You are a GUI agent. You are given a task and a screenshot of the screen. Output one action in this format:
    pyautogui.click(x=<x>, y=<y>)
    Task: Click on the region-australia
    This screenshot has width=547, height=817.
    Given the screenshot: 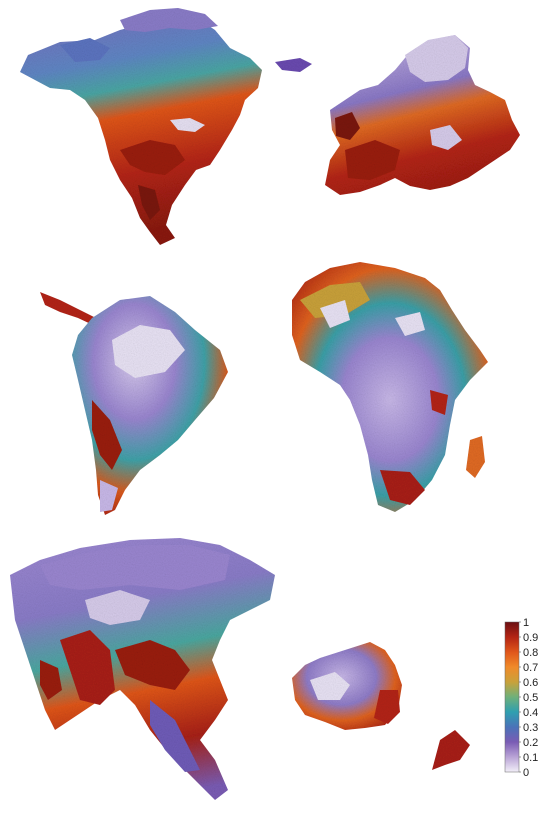 What is the action you would take?
    pyautogui.click(x=381, y=706)
    